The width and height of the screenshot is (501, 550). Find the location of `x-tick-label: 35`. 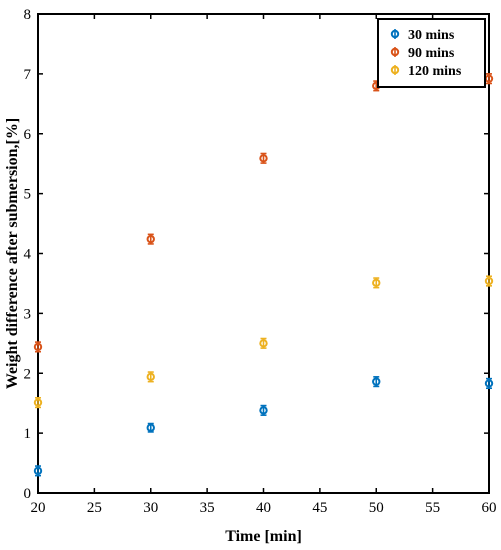

x-tick-label: 35 is located at coordinates (207, 508).